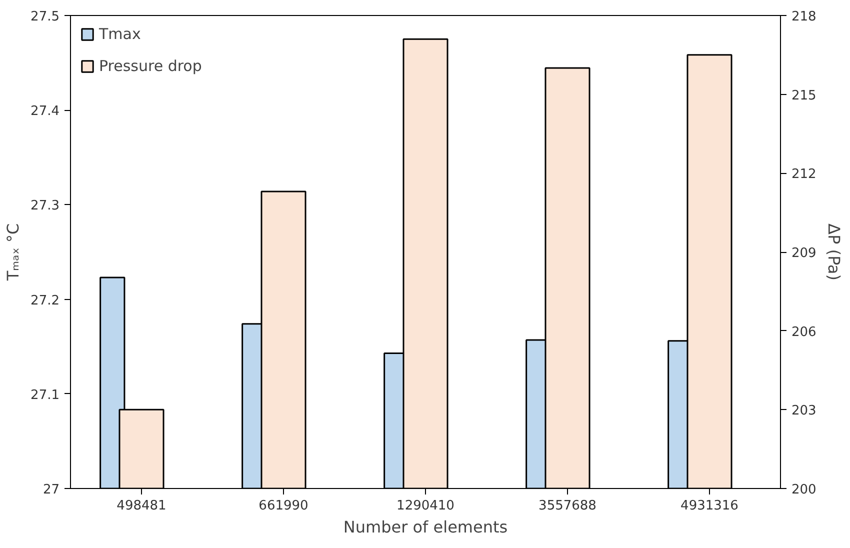  What do you see at coordinates (45, 395) in the screenshot?
I see `y-tick-label: 27.1` at bounding box center [45, 395].